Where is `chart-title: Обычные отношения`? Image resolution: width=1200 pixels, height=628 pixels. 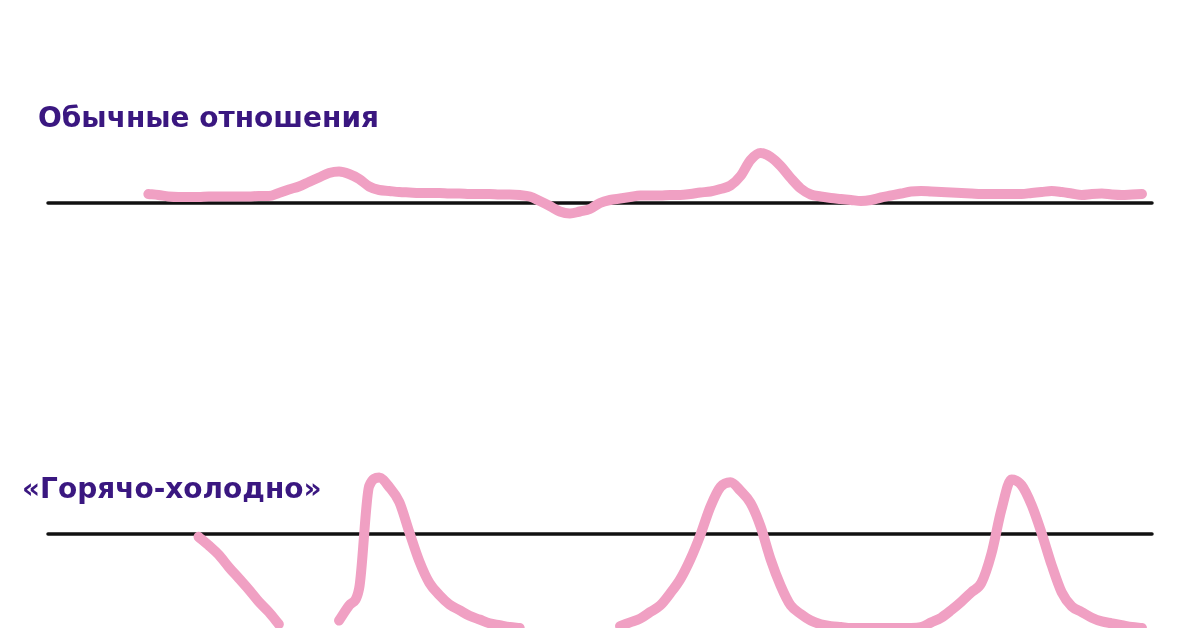
chart-title: Обычные отношения is located at coordinates (209, 118).